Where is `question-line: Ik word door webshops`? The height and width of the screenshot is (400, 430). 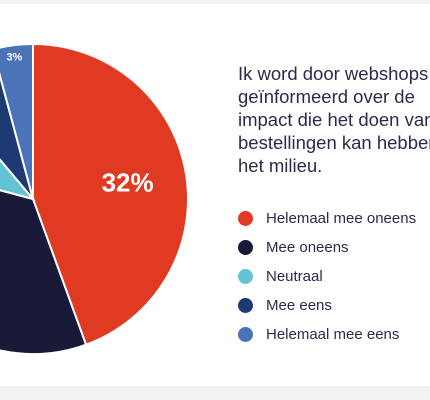 question-line: Ik word door webshops is located at coordinates (333, 73).